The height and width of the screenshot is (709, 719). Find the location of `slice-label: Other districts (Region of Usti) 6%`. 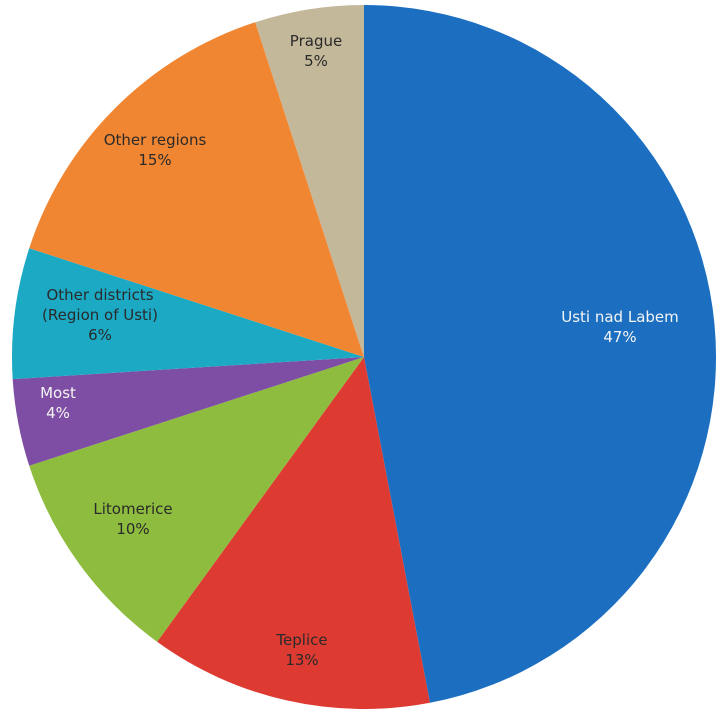

slice-label: Other districts (Region of Usti) 6% is located at coordinates (100, 315).